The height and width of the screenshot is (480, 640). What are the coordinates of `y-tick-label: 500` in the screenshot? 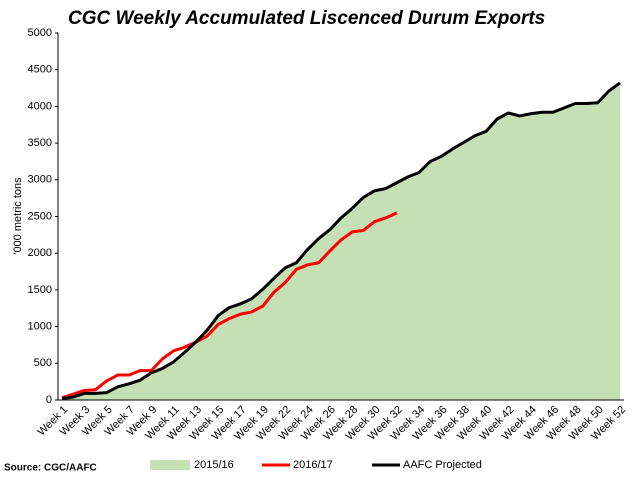 It's located at (43, 363).